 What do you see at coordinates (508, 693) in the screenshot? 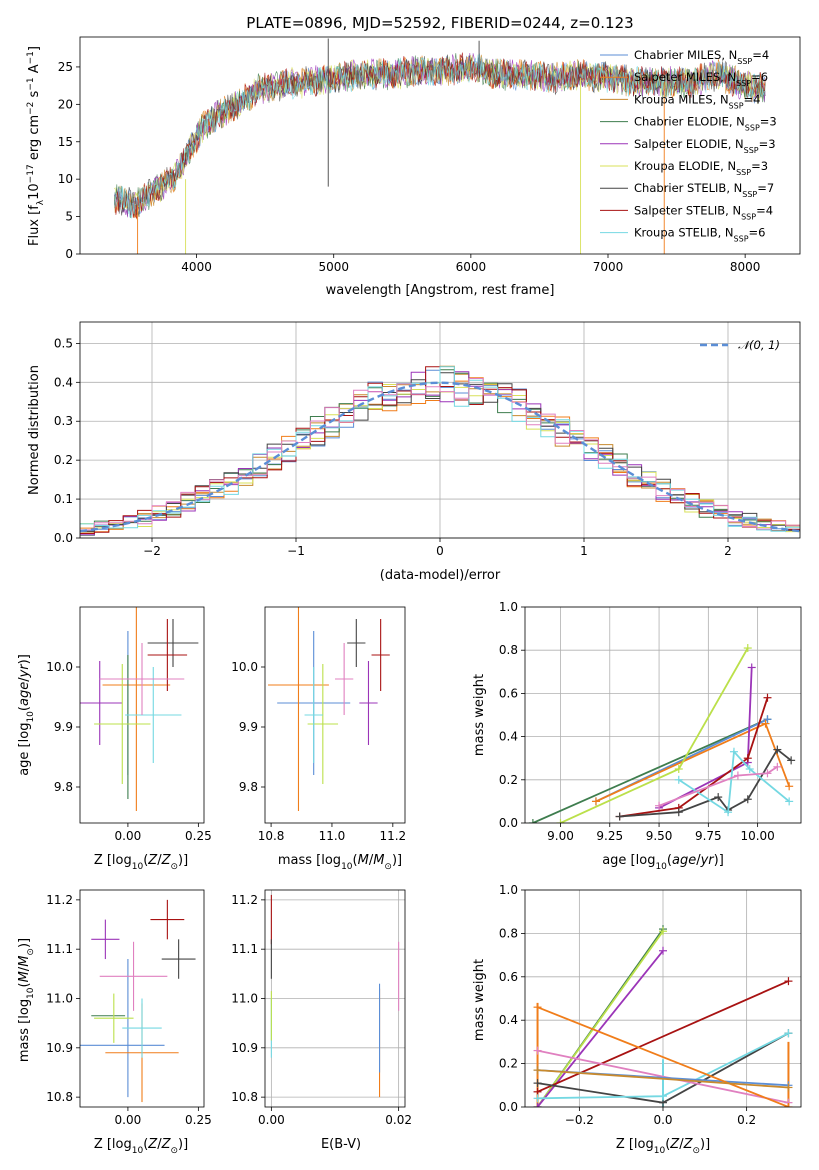
I see `y-tick-label: 0.6` at bounding box center [508, 693].